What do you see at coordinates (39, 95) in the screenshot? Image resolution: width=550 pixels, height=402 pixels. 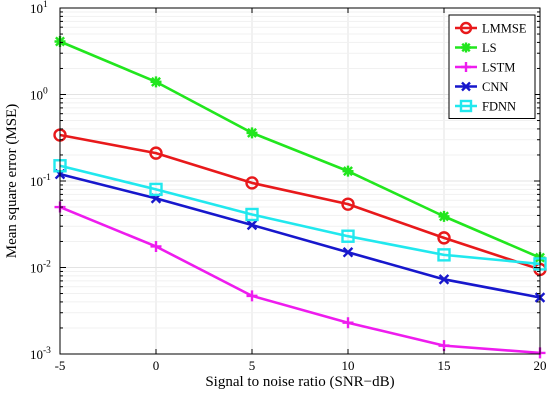 I see `y-tick-label: 10⁰` at bounding box center [39, 95].